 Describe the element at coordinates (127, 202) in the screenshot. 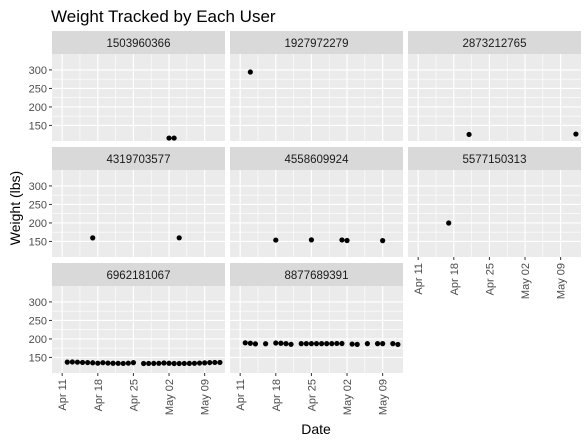

I see `facet-panel: 4319703577 150 200 250 300` at that location.